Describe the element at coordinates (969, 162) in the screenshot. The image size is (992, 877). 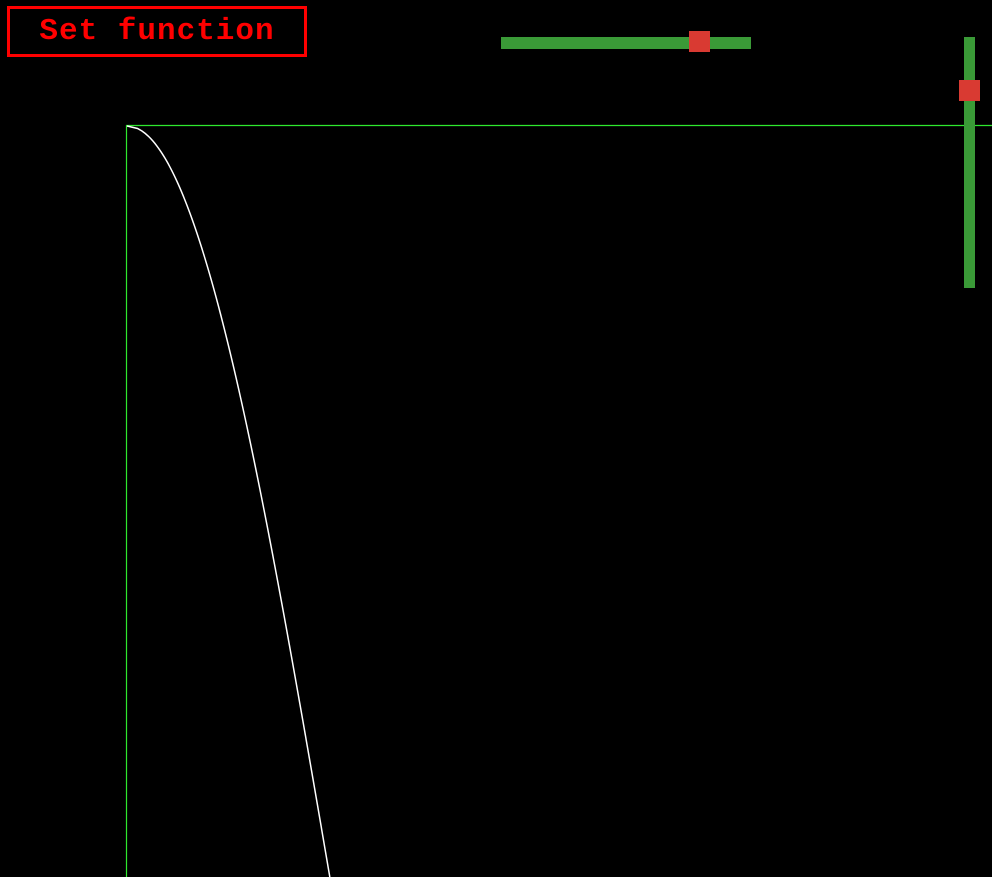
I see `vertical-slider` at that location.